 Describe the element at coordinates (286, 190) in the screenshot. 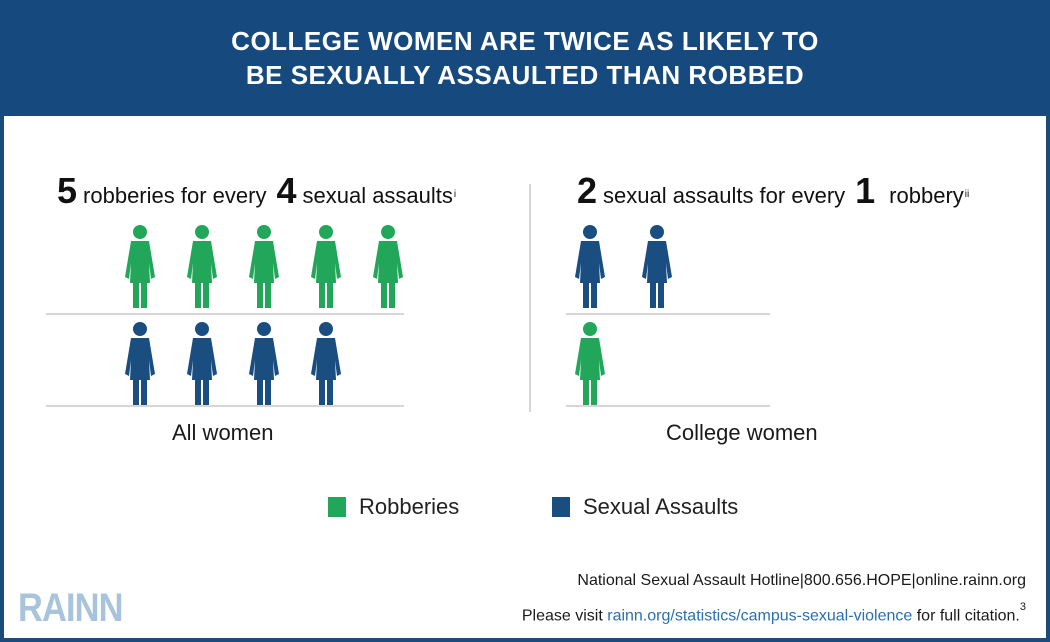

I see `left-assaults-count: 4` at that location.